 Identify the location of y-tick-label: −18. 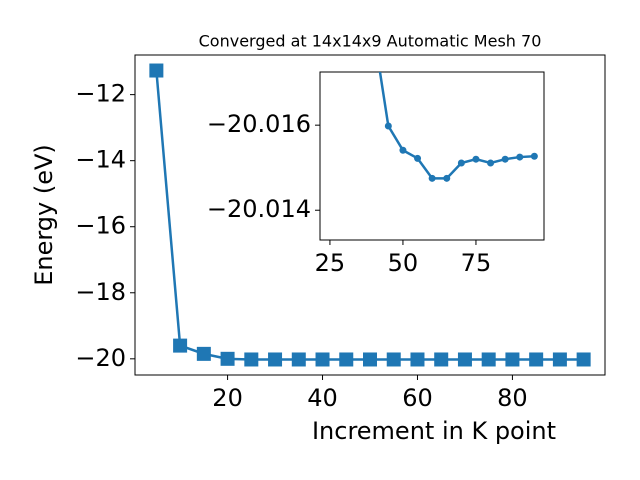
(100, 292).